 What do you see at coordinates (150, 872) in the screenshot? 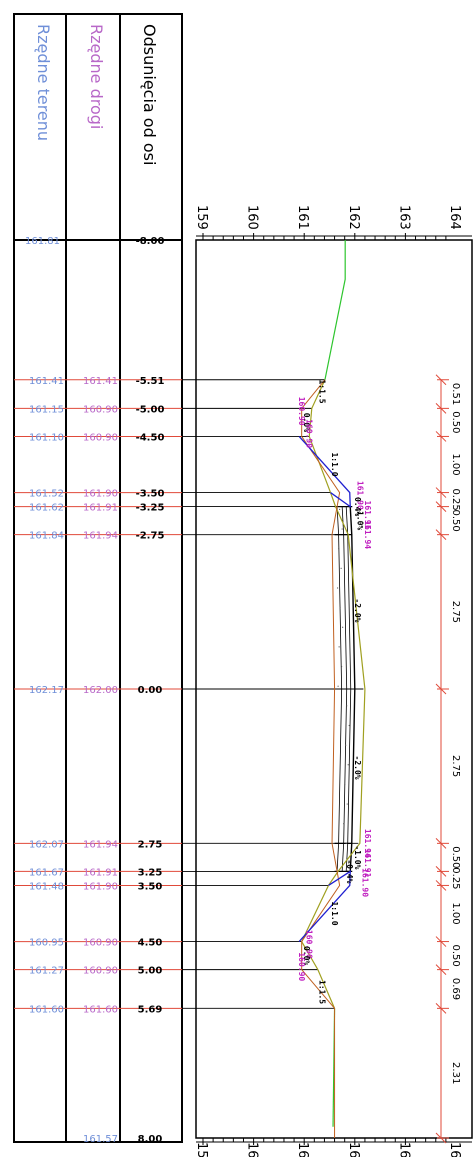
I see `table-offset: 3.25` at bounding box center [150, 872].